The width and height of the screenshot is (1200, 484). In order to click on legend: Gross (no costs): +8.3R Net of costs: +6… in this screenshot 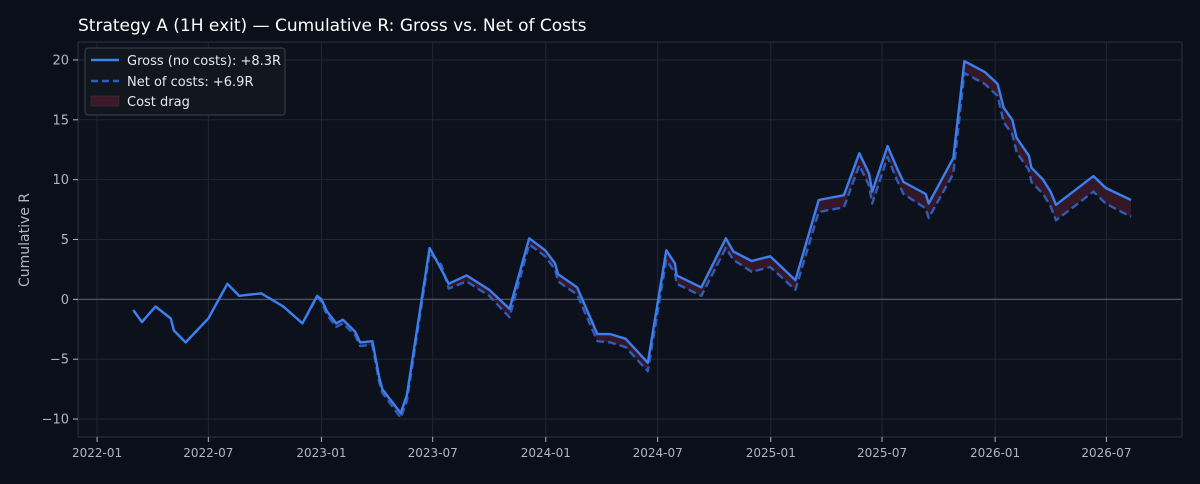, I will do `click(185, 81)`.